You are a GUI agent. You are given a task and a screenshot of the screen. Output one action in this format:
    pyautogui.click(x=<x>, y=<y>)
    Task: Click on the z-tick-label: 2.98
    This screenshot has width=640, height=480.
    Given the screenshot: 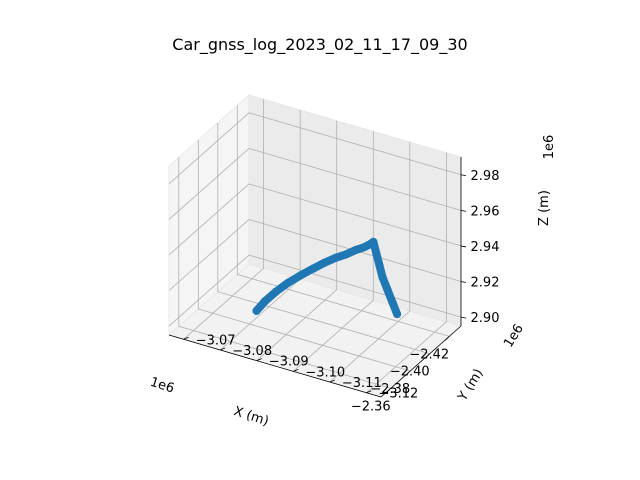 What is the action you would take?
    pyautogui.click(x=485, y=176)
    